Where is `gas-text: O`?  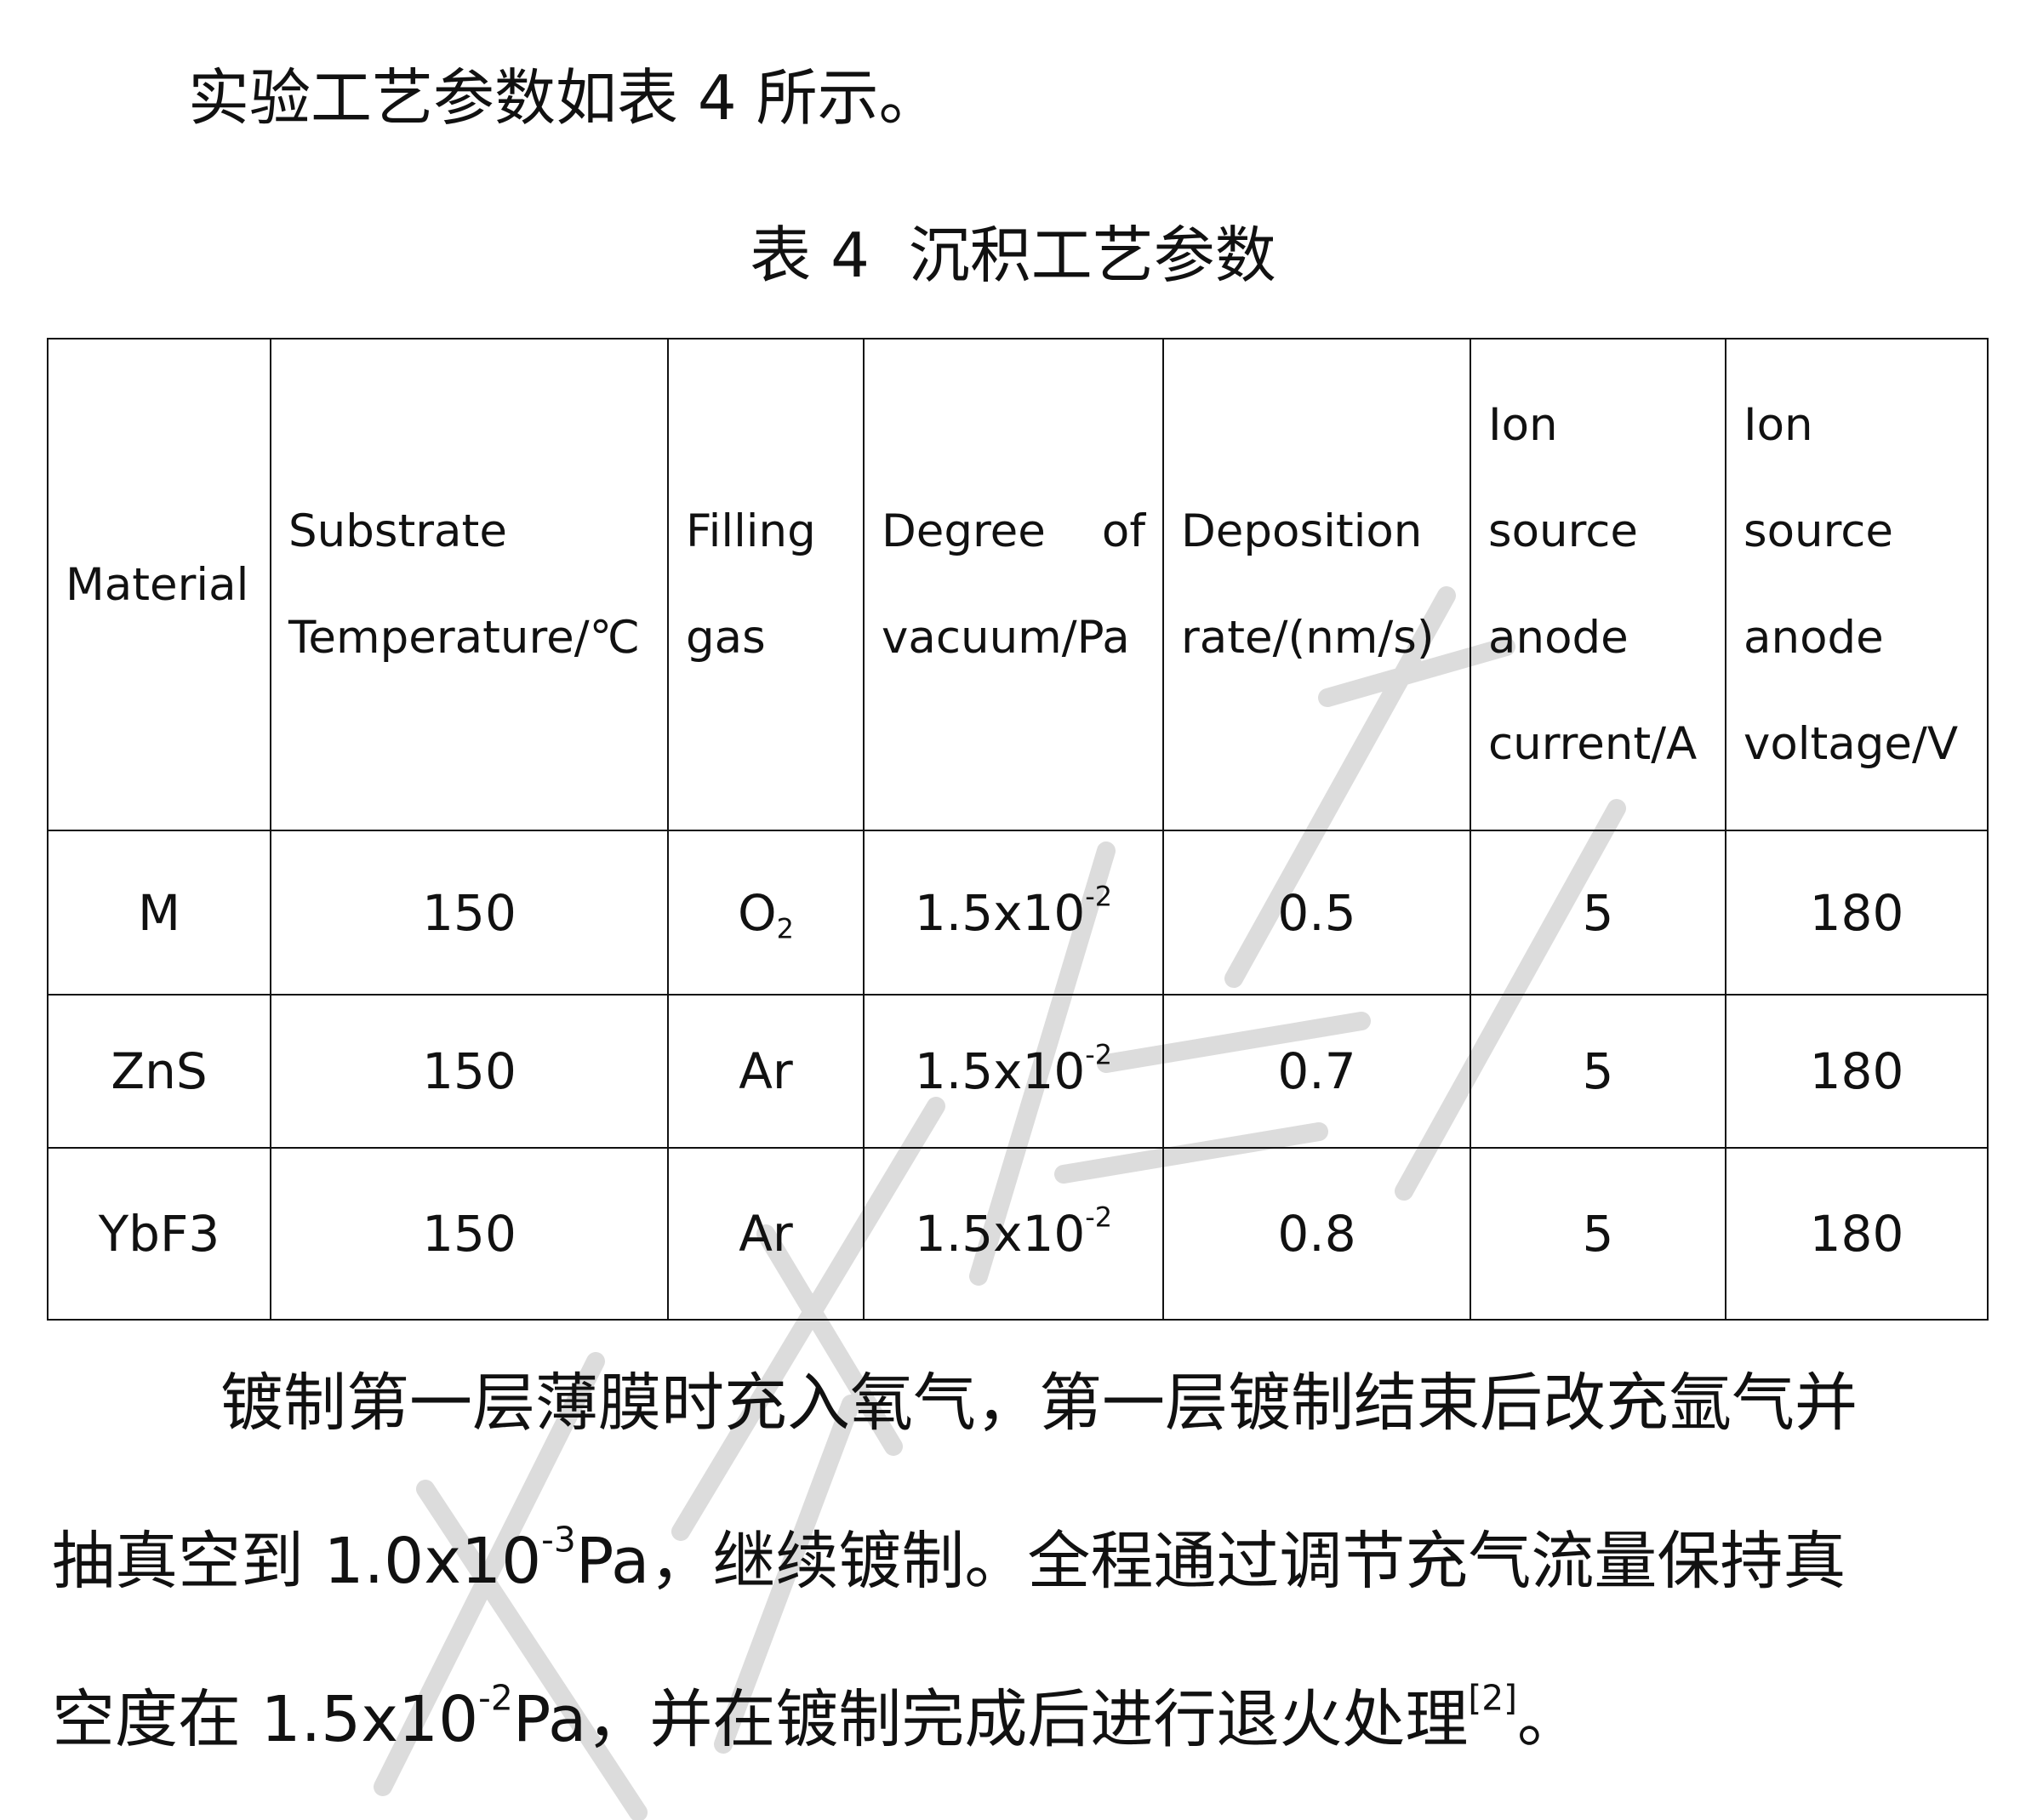 gas-text: O is located at coordinates (757, 912).